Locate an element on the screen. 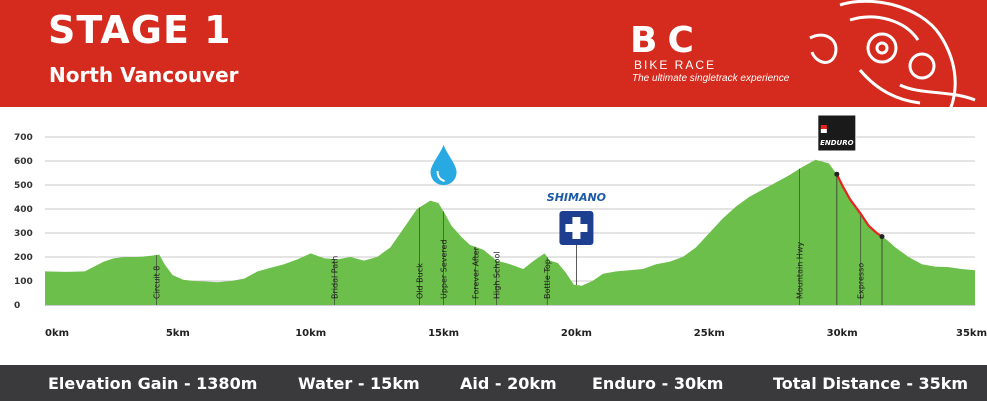 This screenshot has height=401, width=987. y-tick-label: 600 is located at coordinates (23, 162).